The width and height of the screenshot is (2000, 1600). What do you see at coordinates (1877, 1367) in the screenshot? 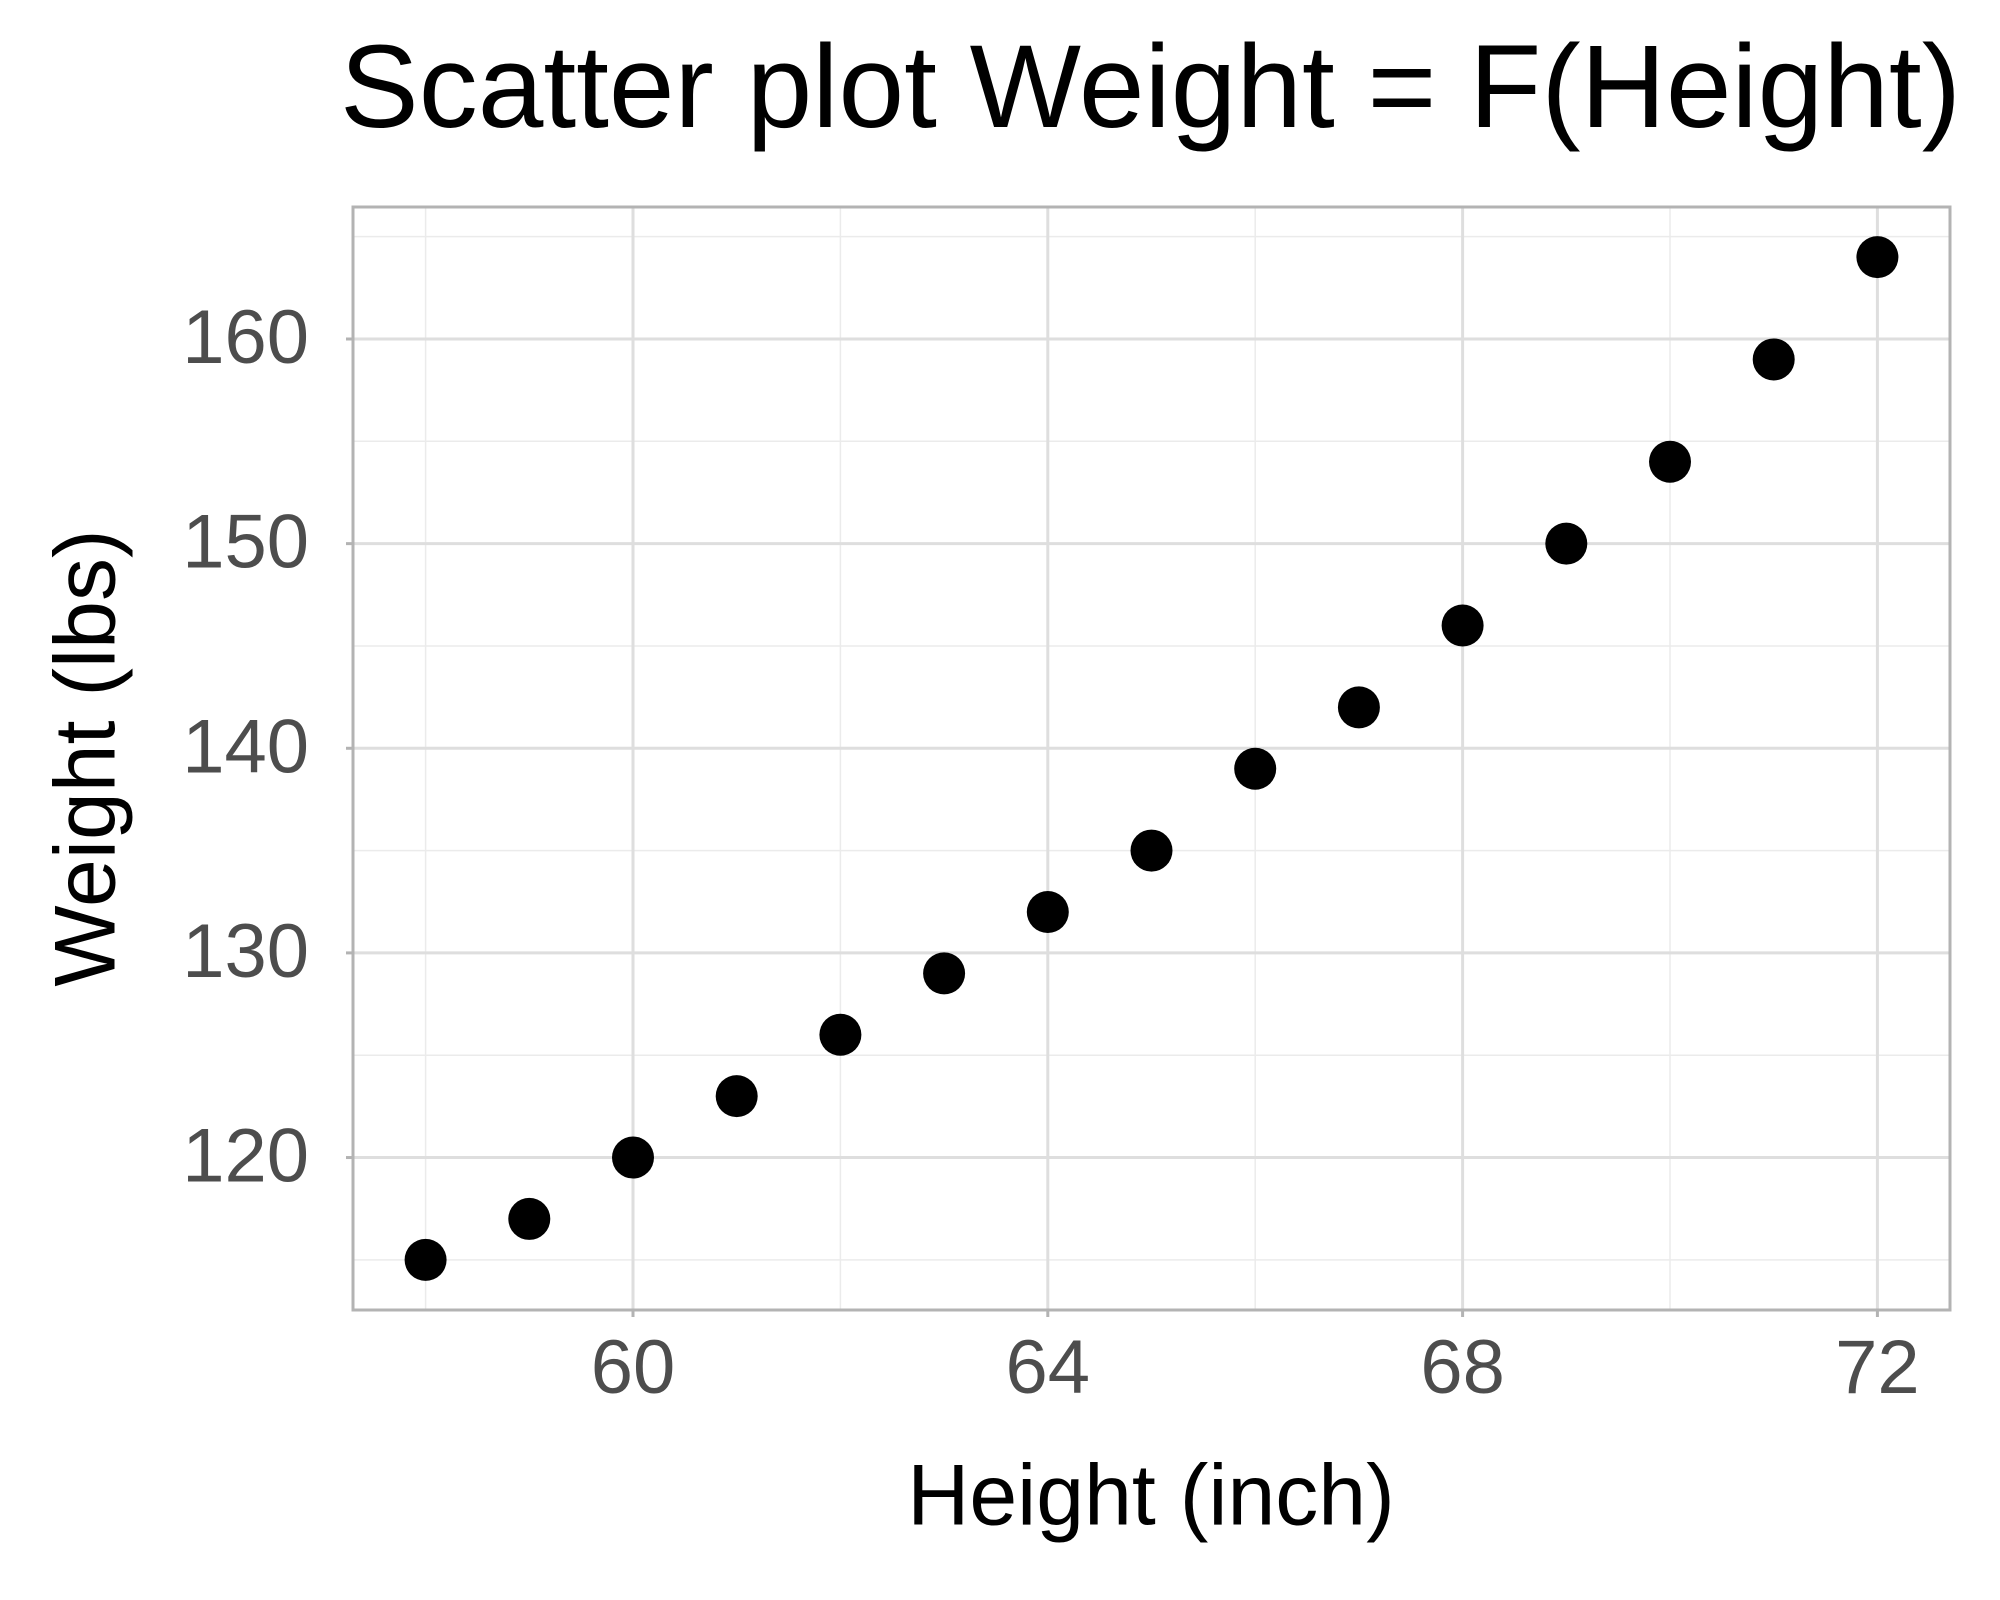
I see `x-tick-label: 72` at bounding box center [1877, 1367].